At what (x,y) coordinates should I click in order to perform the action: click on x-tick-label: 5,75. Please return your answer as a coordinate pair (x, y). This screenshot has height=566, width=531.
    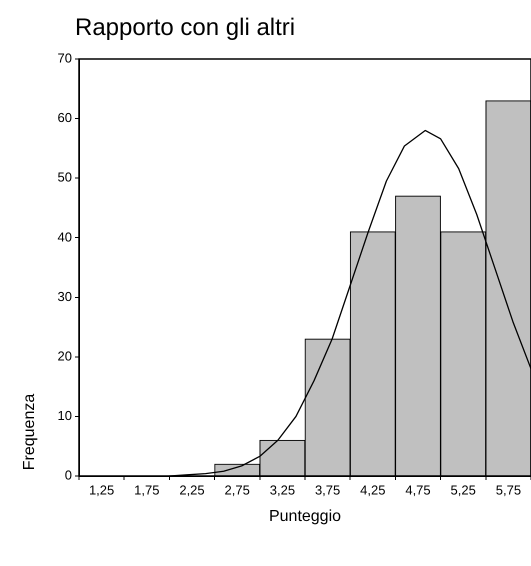
    Looking at the image, I should click on (509, 490).